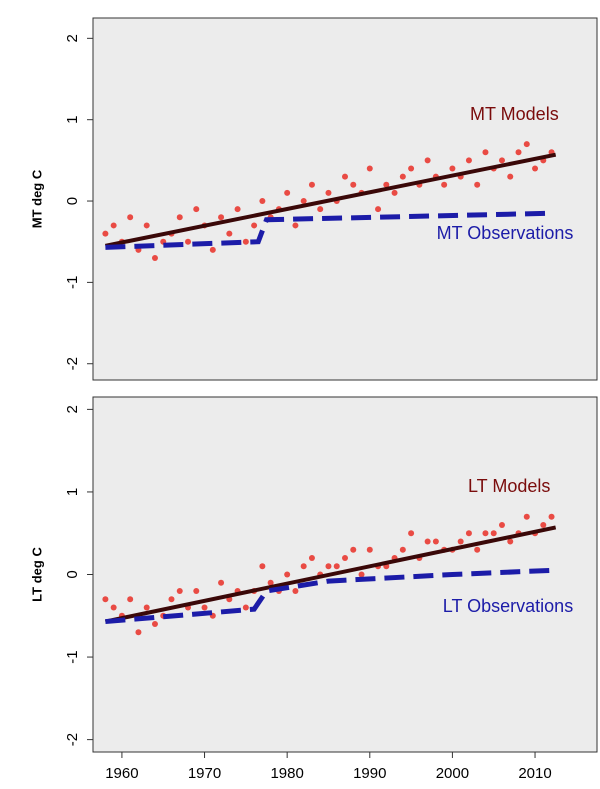  Describe the element at coordinates (286, 773) in the screenshot. I see `x-tick-label: 1980` at that location.